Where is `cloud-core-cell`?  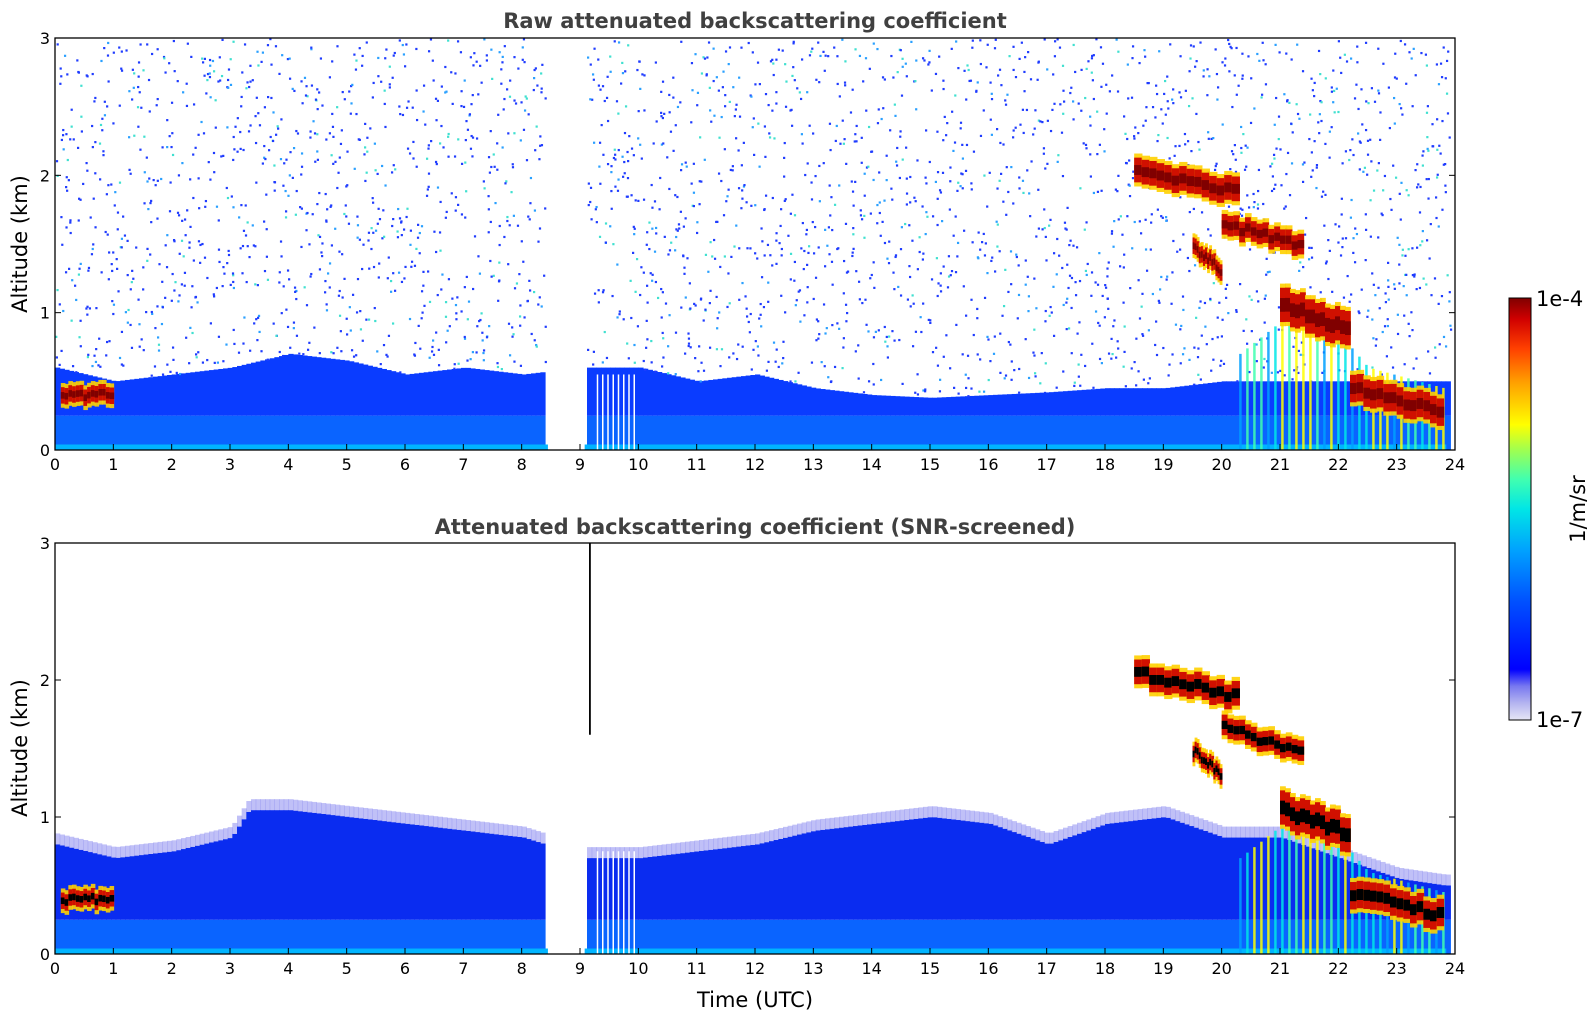
cloud-core-cell is located at coordinates (1387, 898).